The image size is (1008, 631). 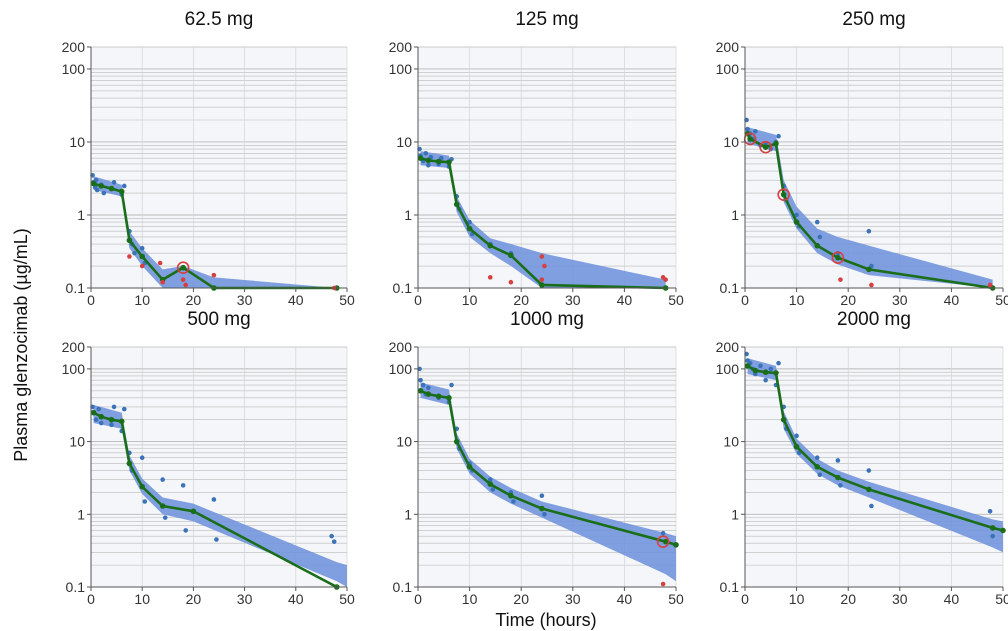 I want to click on panel-title: 2000 mg, so click(x=874, y=319).